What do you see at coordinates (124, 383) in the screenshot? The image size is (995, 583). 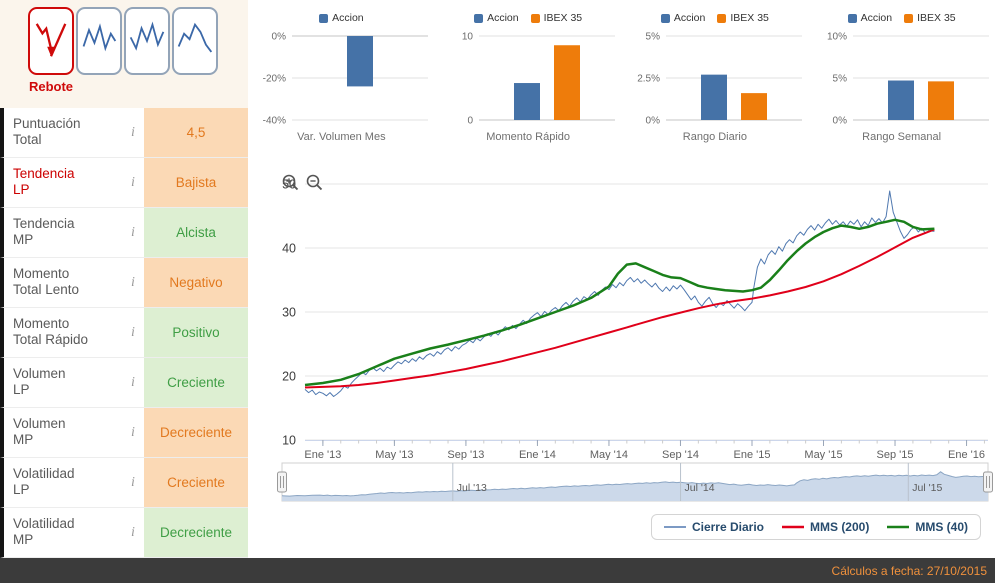 I see `indicator-row-volumen-lp: Volumen LP i Creciente` at bounding box center [124, 383].